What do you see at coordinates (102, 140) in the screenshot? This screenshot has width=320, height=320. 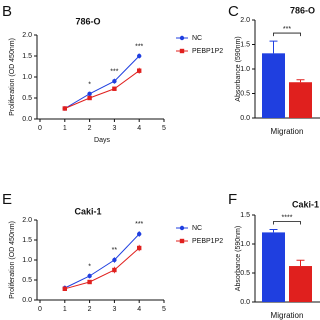 I see `x-axis-label: Days` at bounding box center [102, 140].